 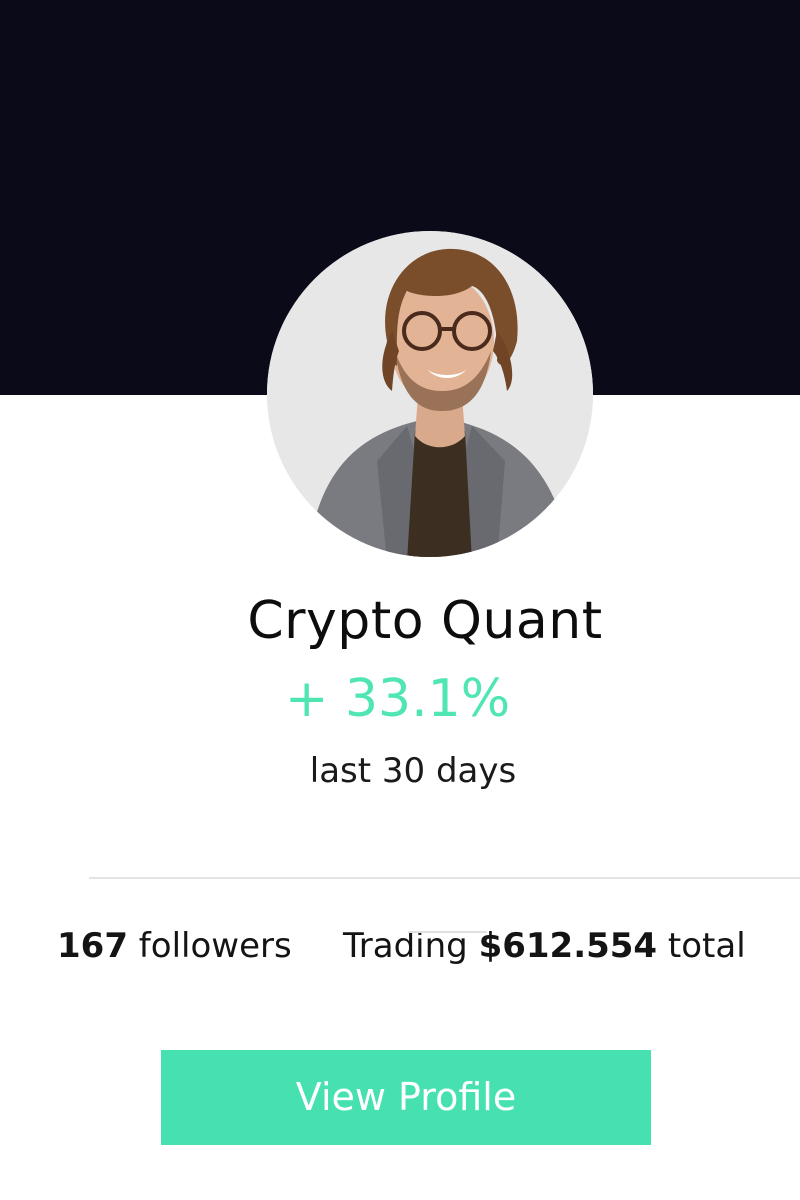 What do you see at coordinates (425, 621) in the screenshot?
I see `profile-name: Crypto Quant` at bounding box center [425, 621].